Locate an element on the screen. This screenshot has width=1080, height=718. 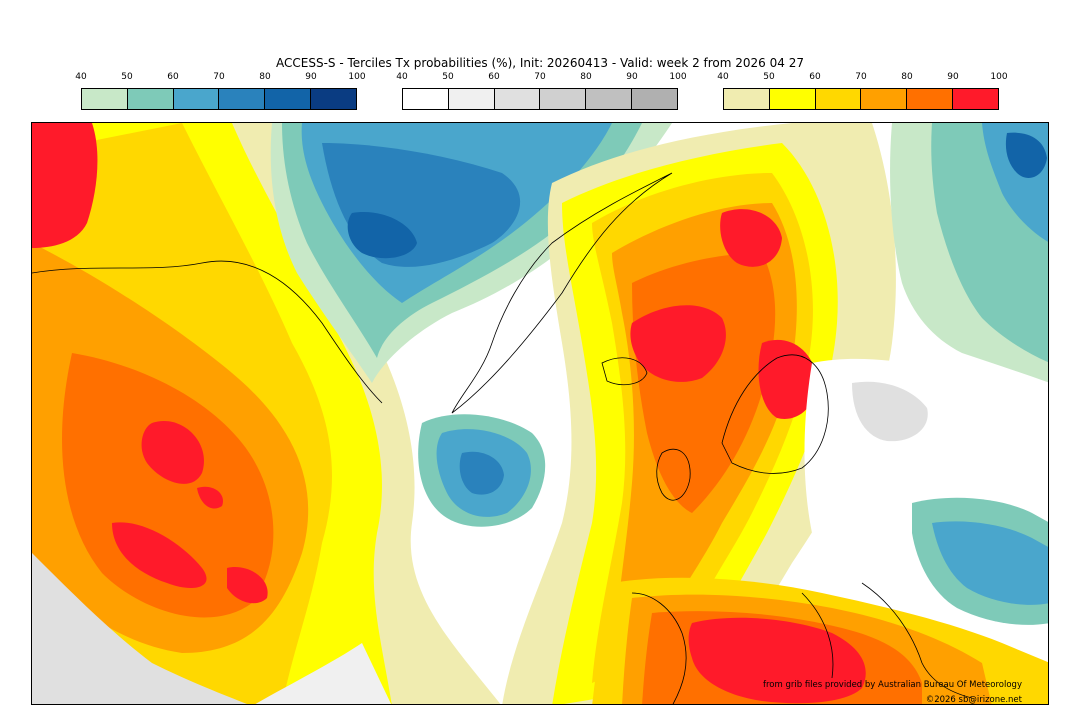
coastline-greenland is located at coordinates (562, 293).